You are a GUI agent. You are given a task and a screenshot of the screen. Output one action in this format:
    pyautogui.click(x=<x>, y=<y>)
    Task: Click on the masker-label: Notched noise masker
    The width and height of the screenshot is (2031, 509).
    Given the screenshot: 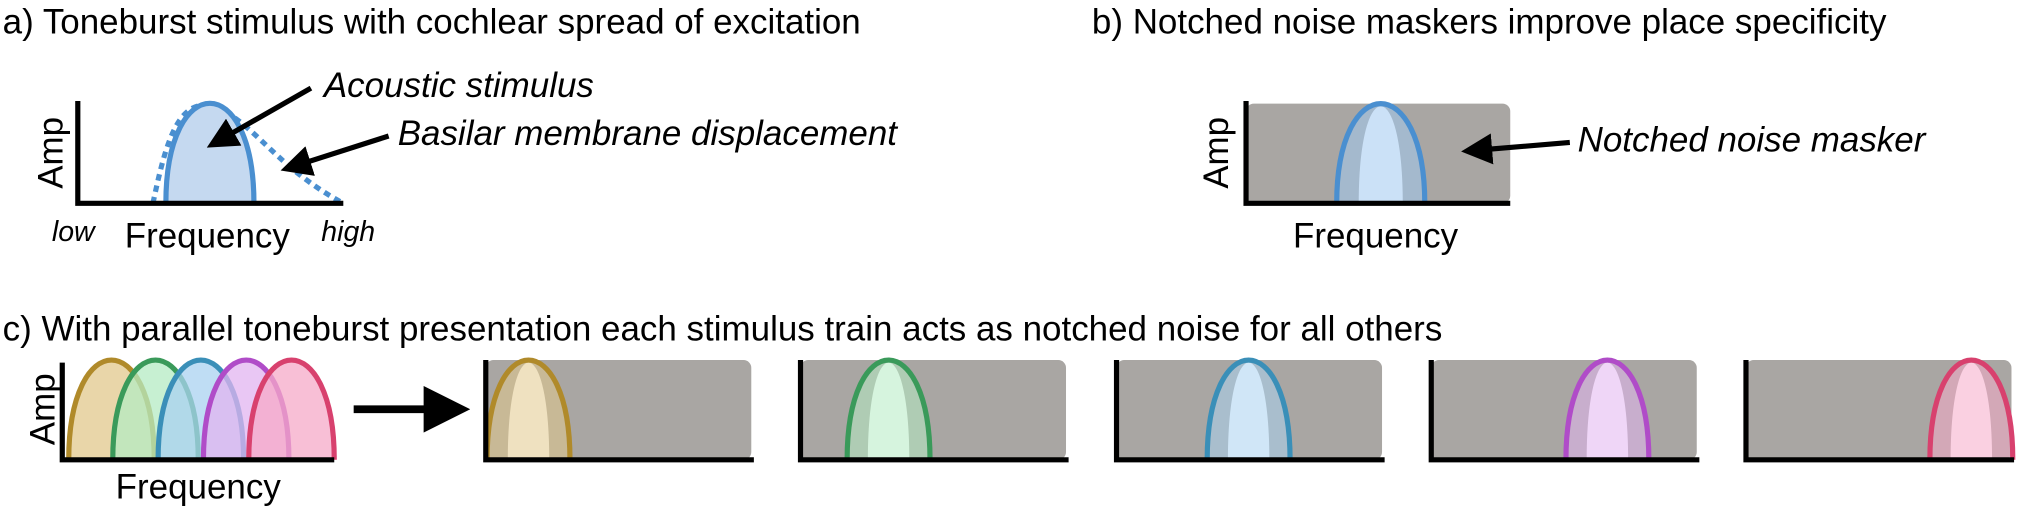 What is the action you would take?
    pyautogui.click(x=1752, y=140)
    